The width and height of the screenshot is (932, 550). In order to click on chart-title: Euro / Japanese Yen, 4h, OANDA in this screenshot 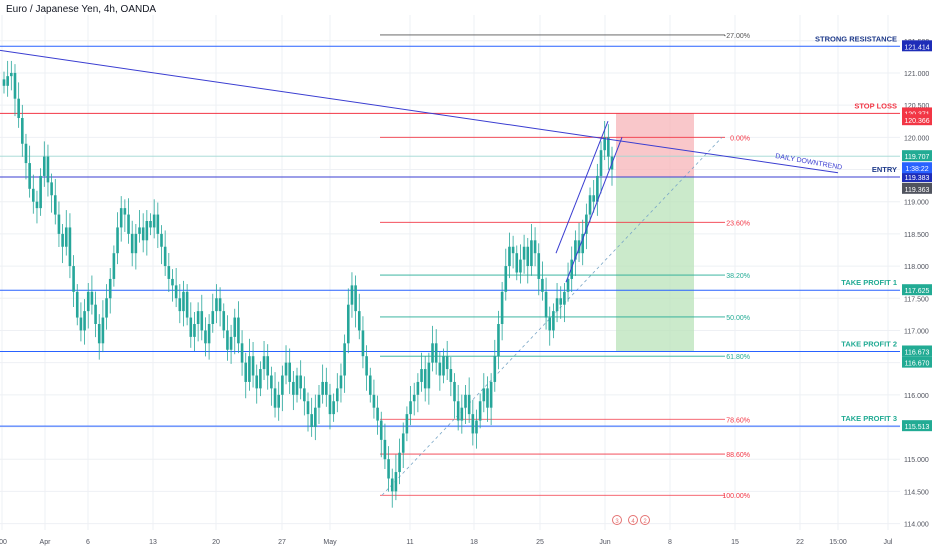, I will do `click(81, 9)`.